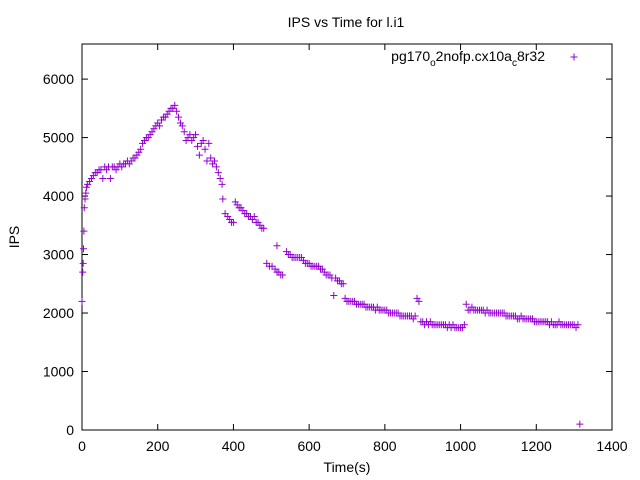 This screenshot has width=640, height=480. I want to click on legend: pg170o2nofp.cx10ac8r32, so click(484, 58).